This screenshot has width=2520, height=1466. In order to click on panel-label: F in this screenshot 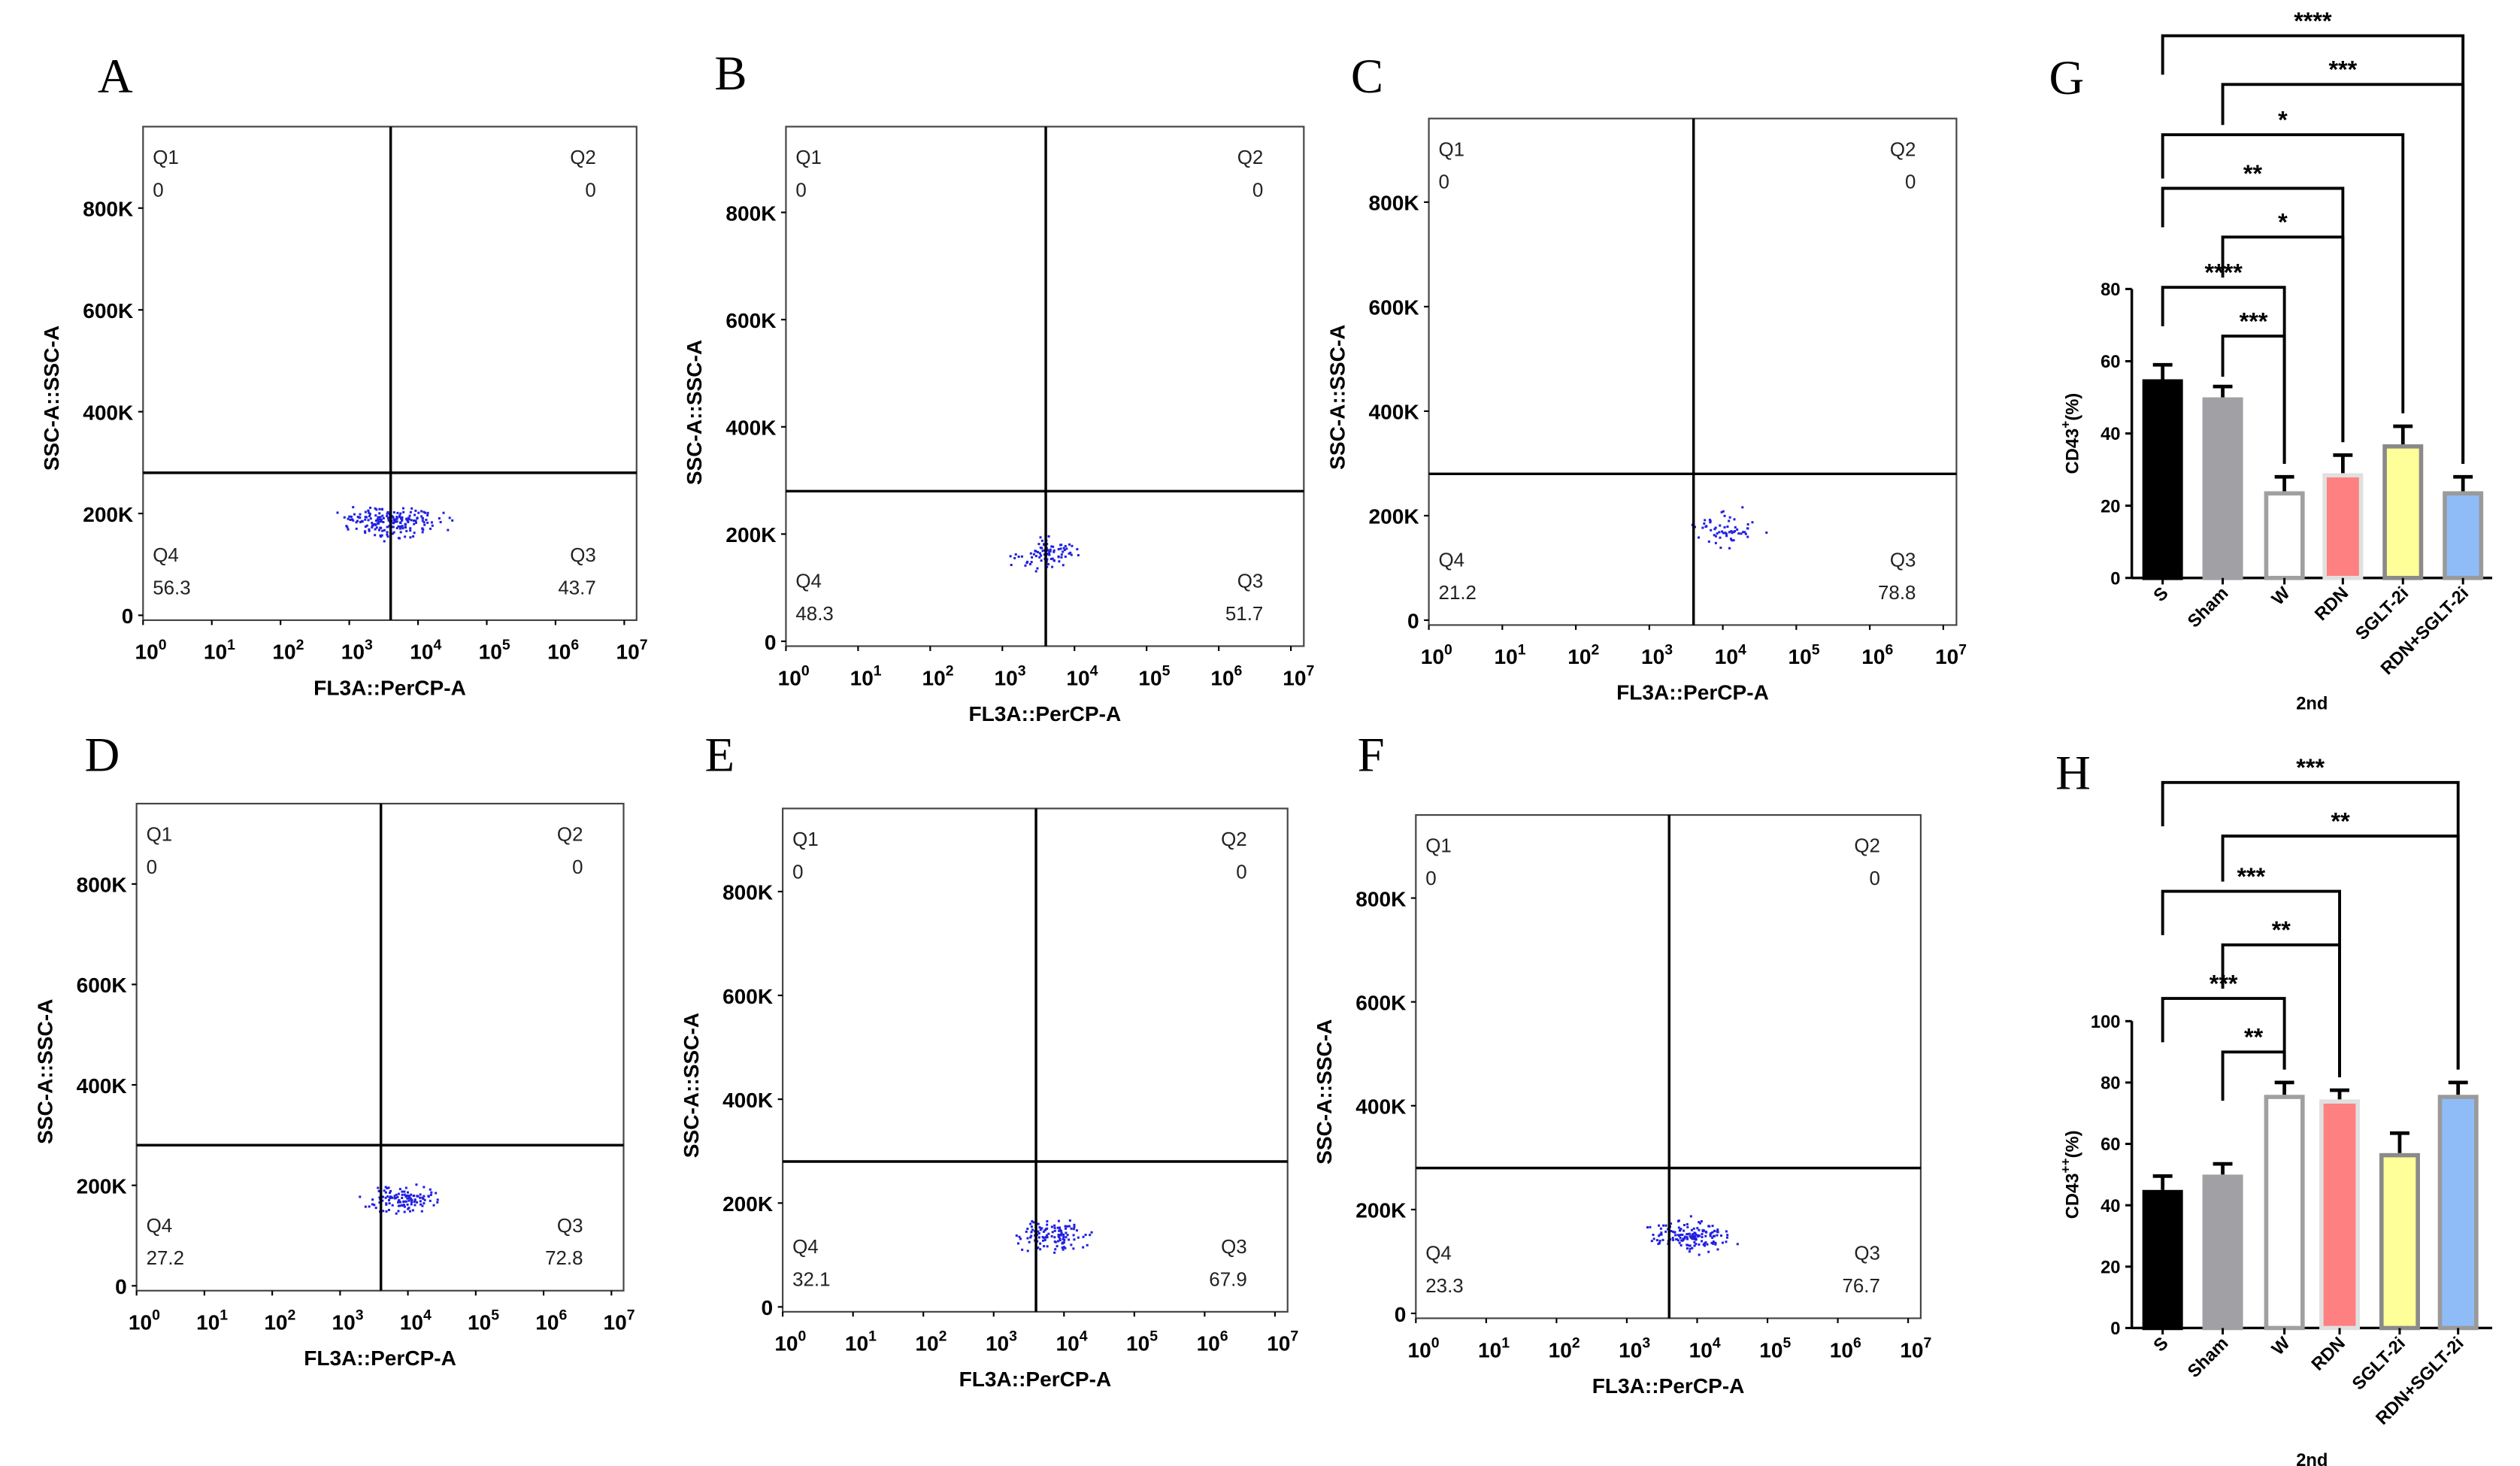, I will do `click(1371, 755)`.